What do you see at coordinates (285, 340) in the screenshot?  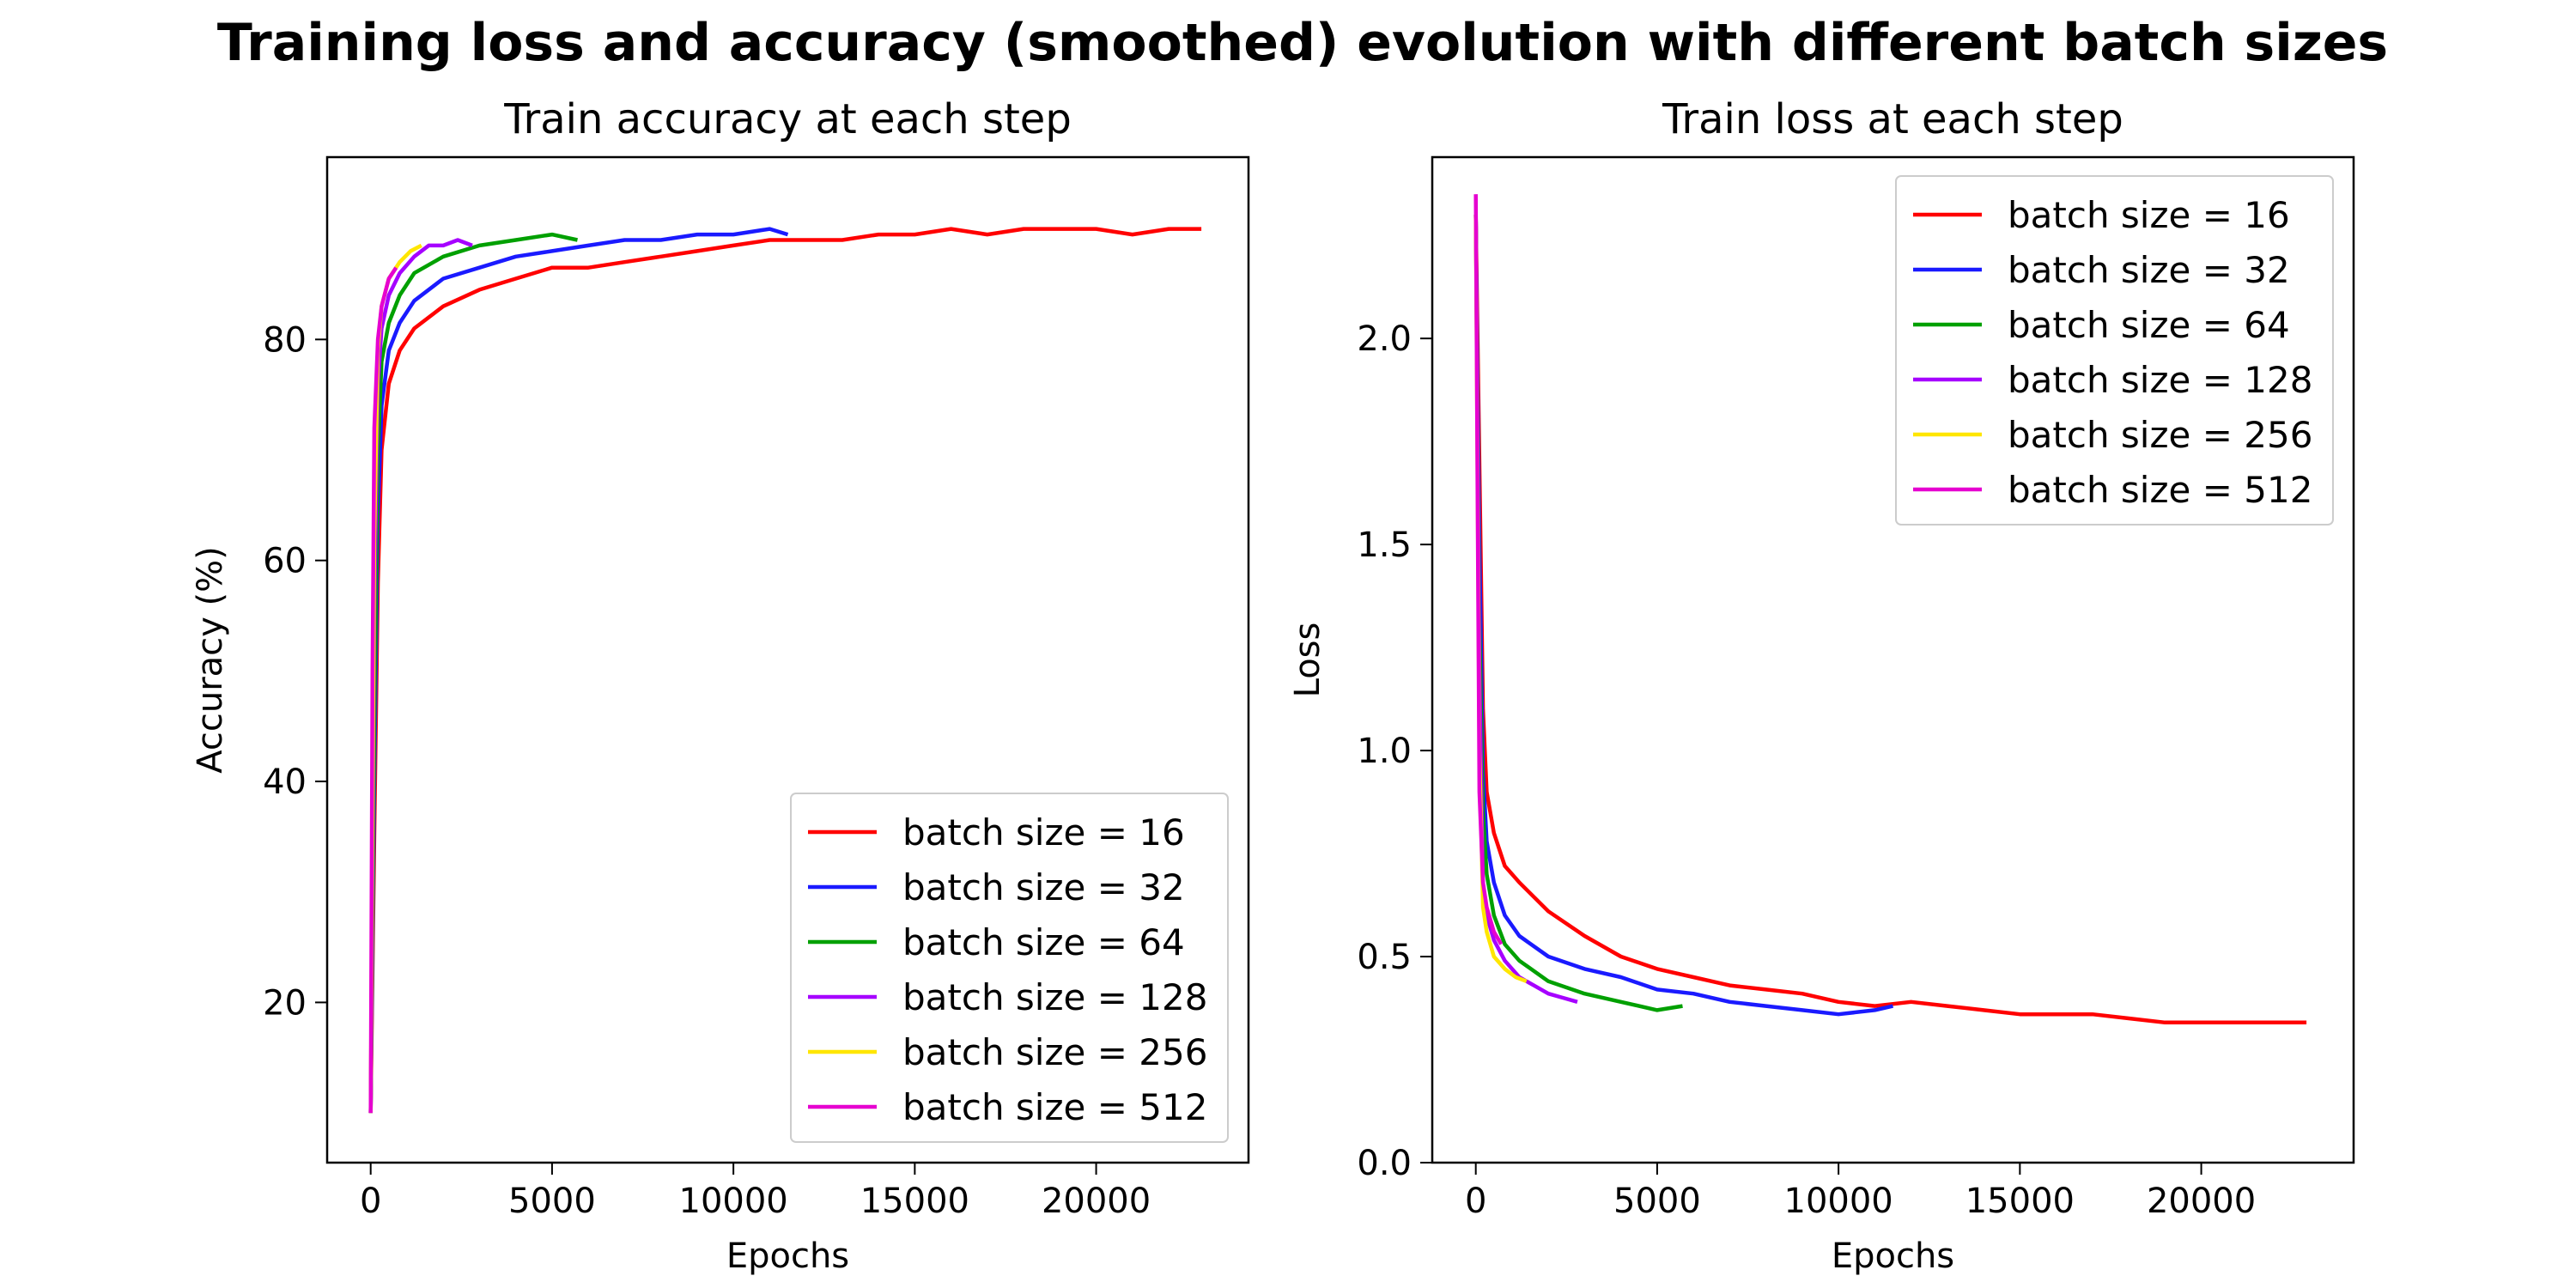 I see `y-tick-label: 80` at bounding box center [285, 340].